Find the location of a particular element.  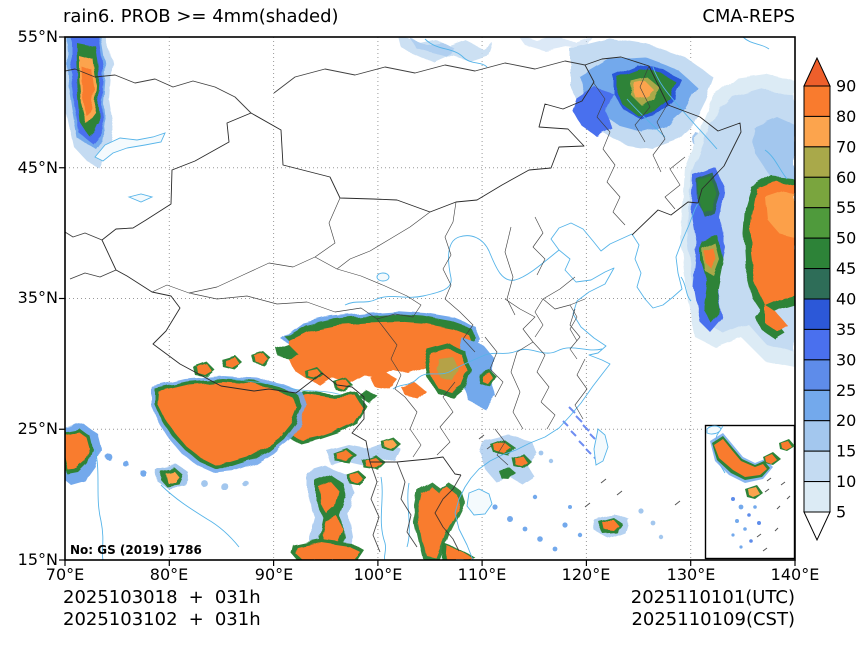

south-china-sea-inset is located at coordinates (750, 492).